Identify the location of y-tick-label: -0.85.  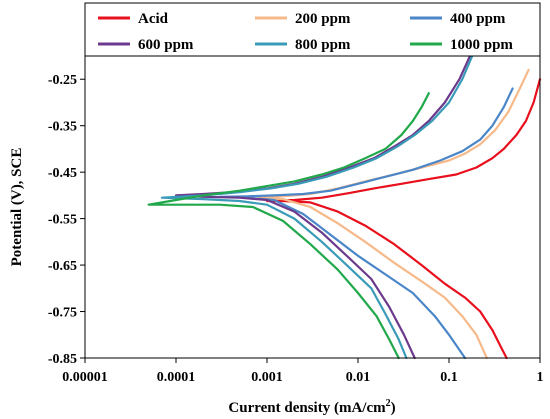
(62, 359).